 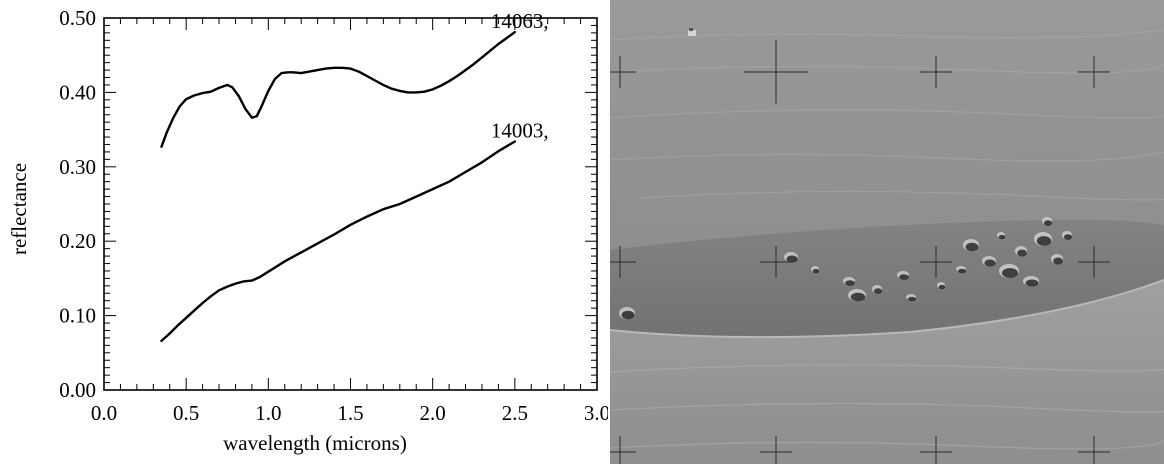 What do you see at coordinates (268, 413) in the screenshot?
I see `x-tick-label: 1.0` at bounding box center [268, 413].